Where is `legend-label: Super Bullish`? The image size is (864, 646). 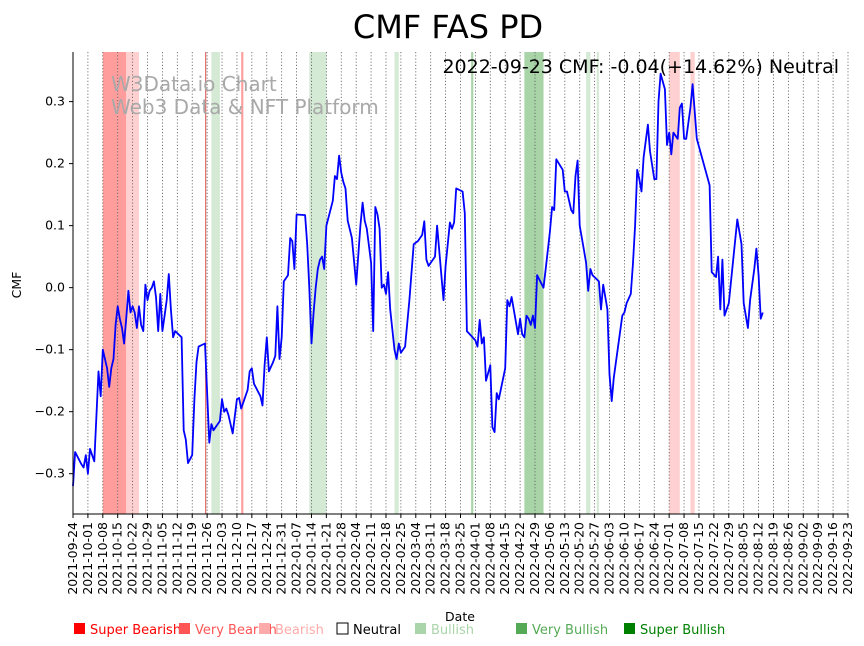
legend-label: Super Bullish is located at coordinates (682, 630).